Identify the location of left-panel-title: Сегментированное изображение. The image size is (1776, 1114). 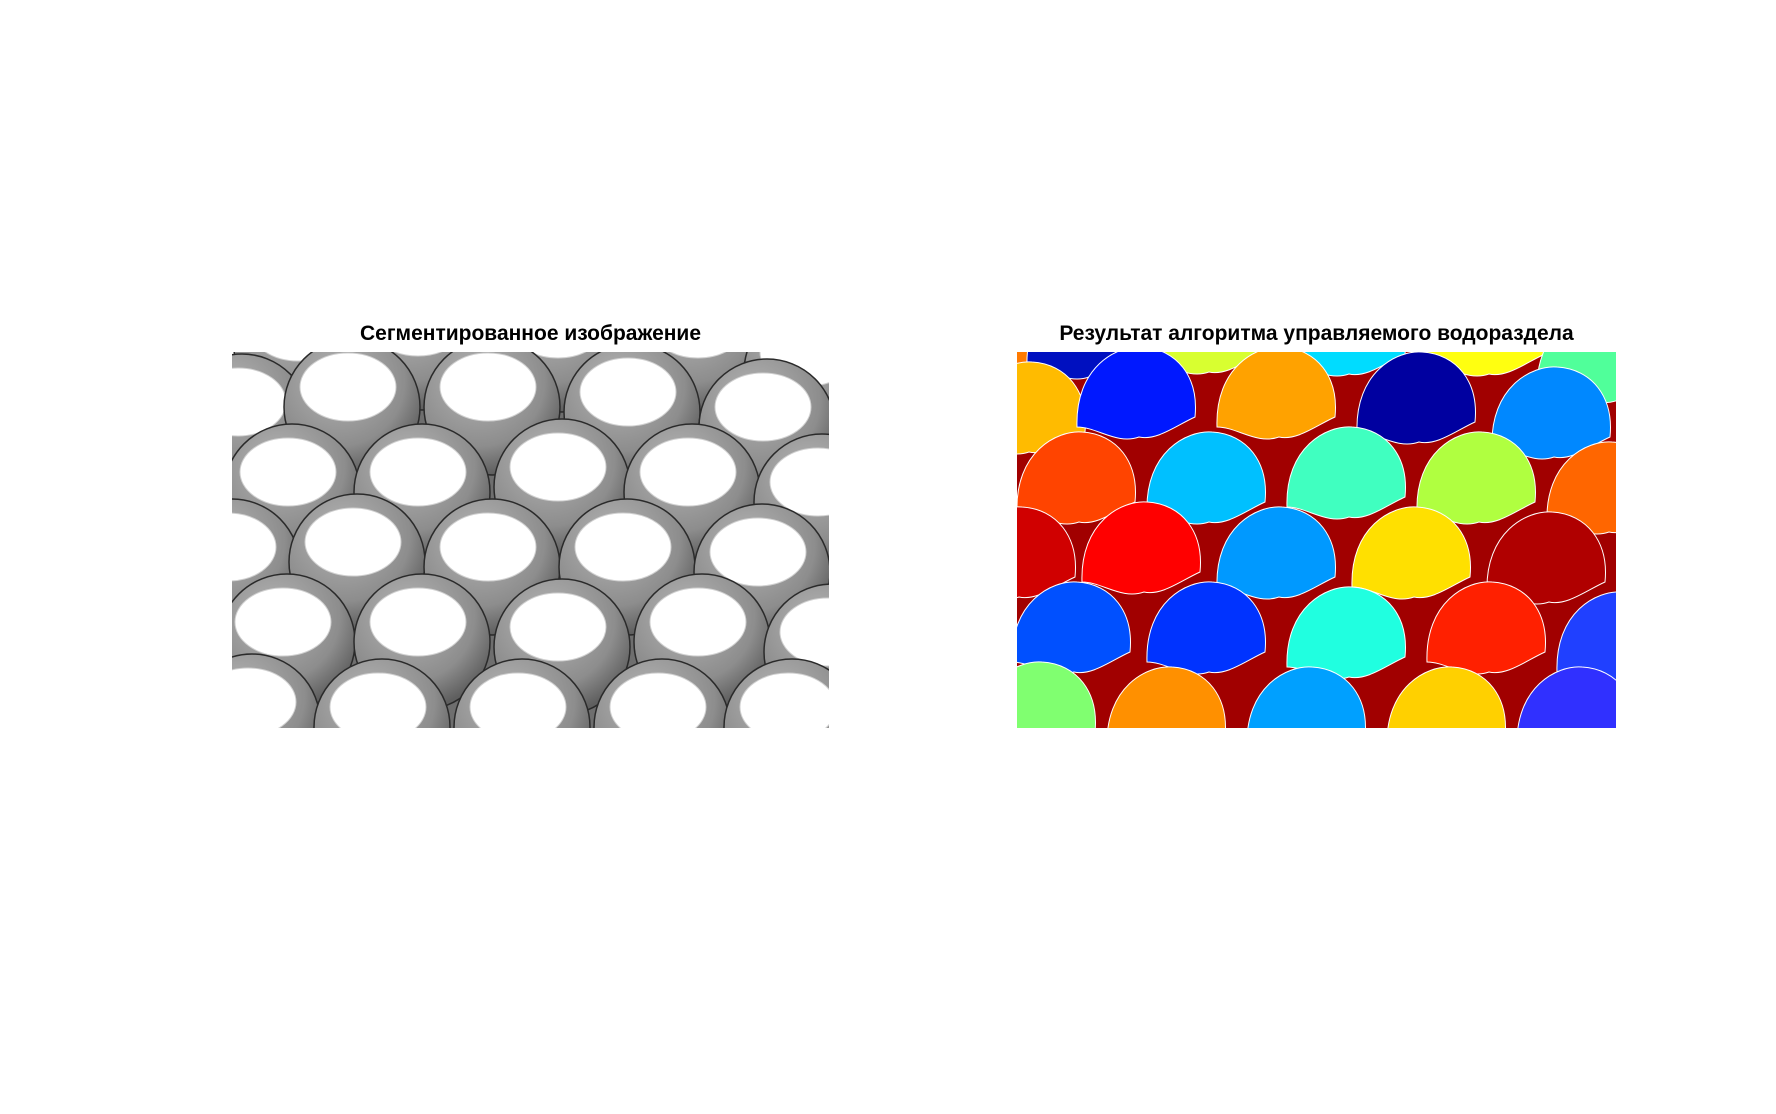
(530, 333).